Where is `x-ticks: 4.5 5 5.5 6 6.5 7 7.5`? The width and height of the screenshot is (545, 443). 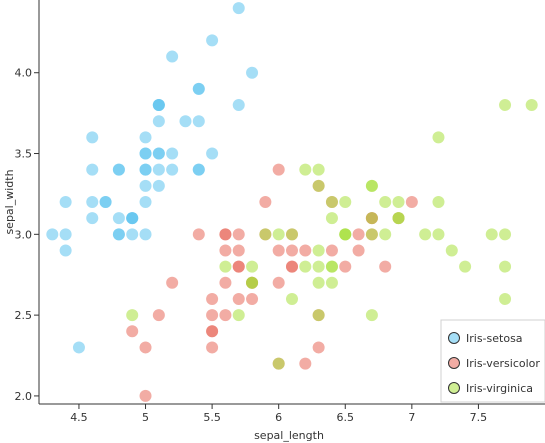
x-ticks: 4.5 5 5.5 6 6.5 7 7.5 is located at coordinates (278, 414).